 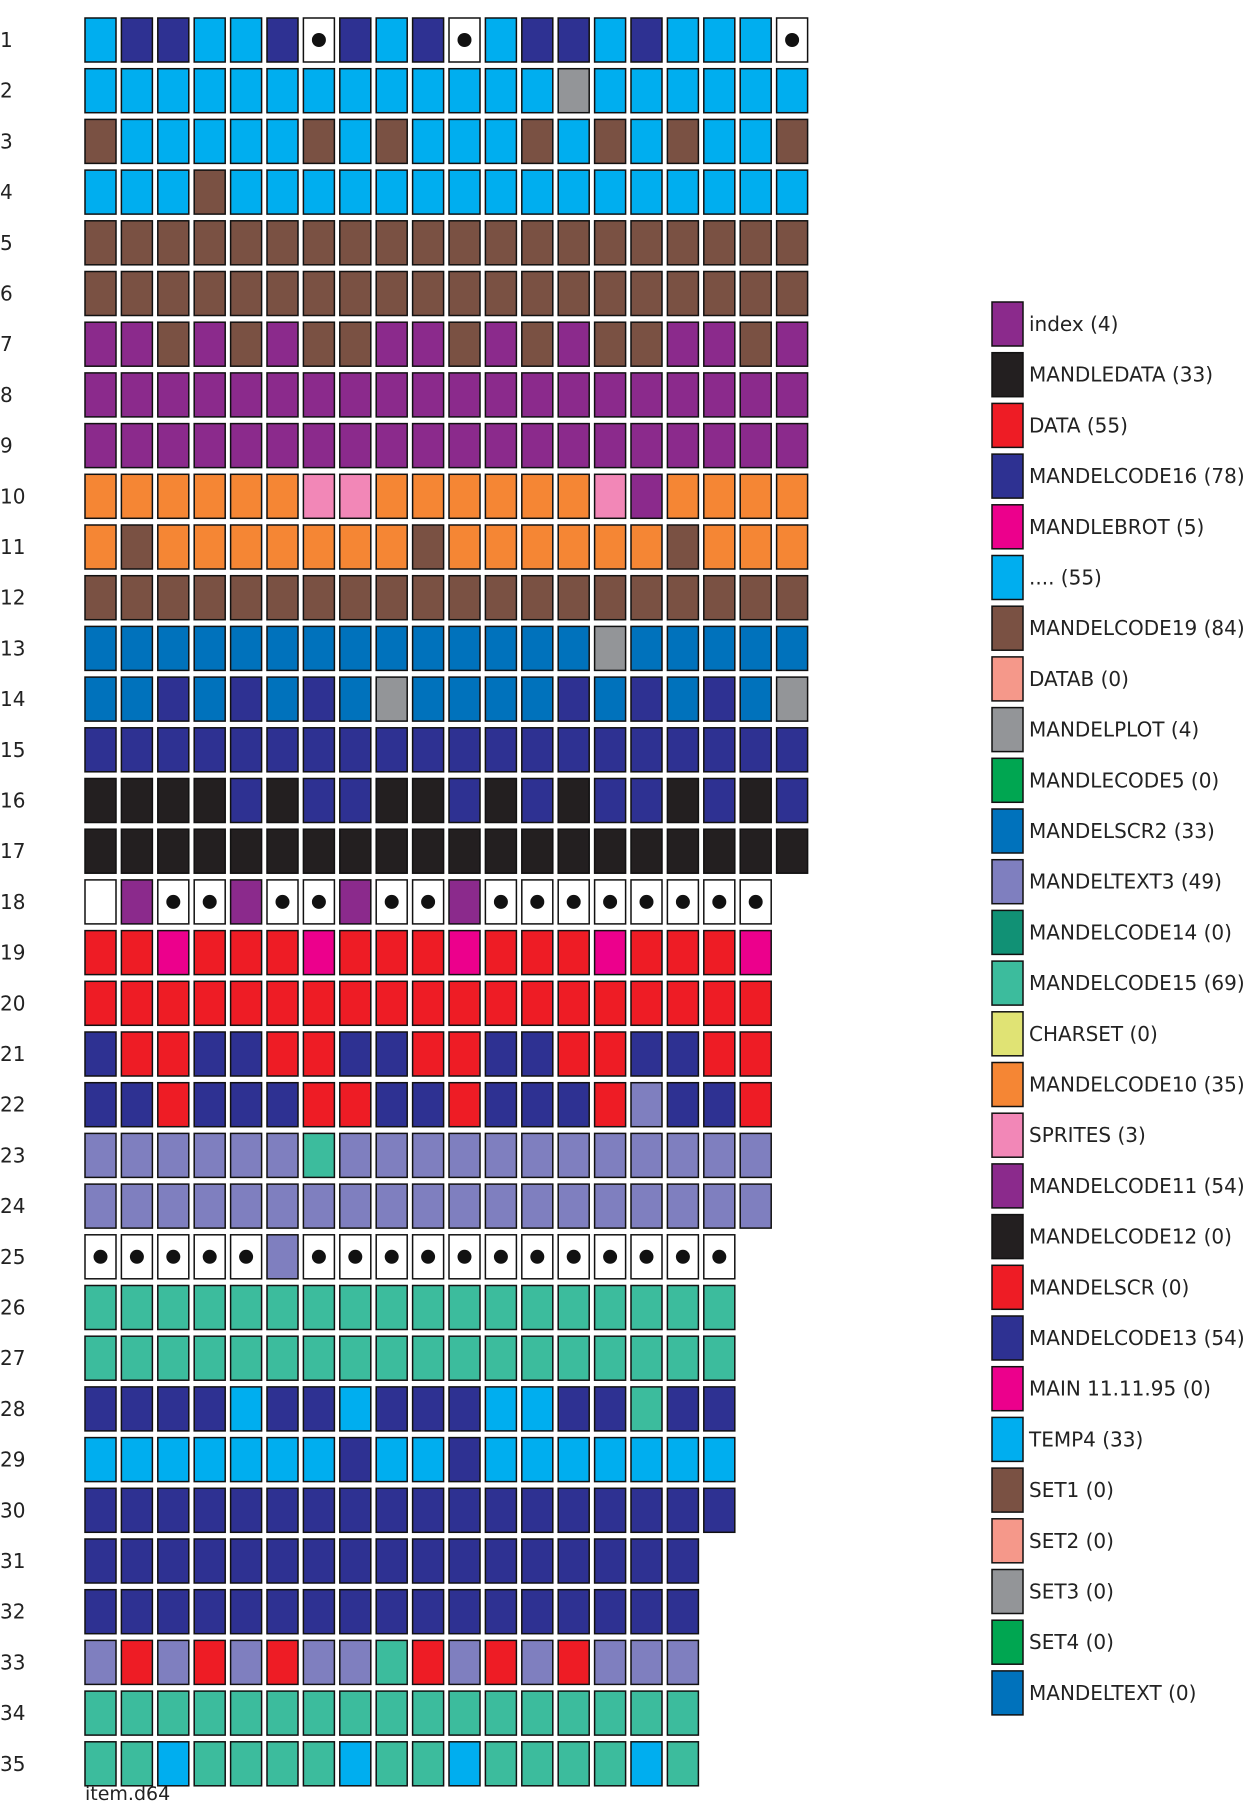 I want to click on track-label: 20, so click(x=12, y=1003).